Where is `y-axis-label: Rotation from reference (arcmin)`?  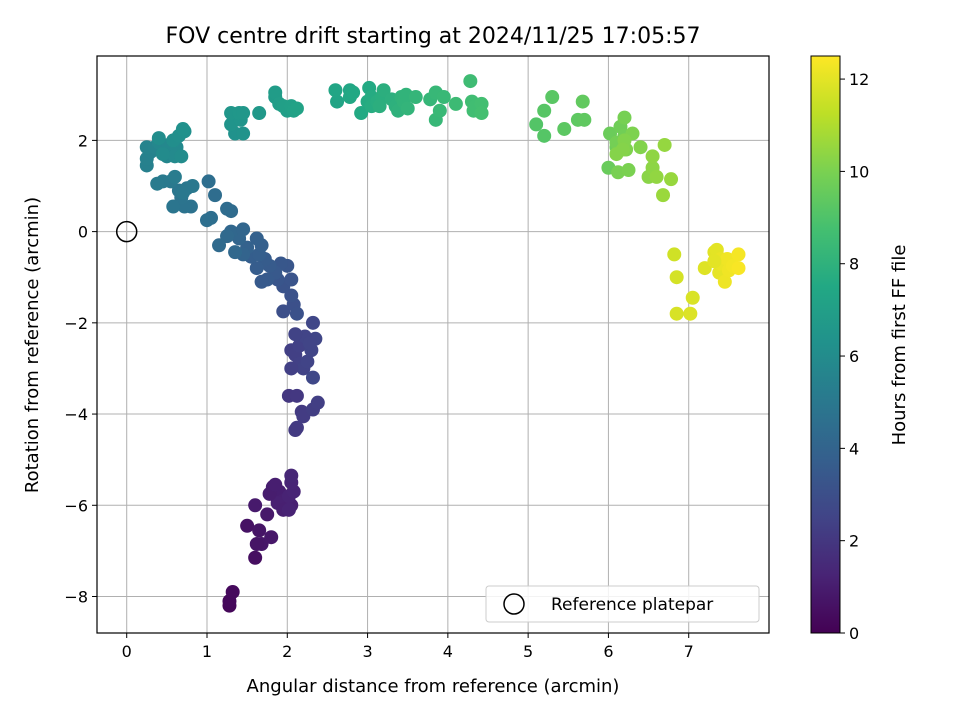 y-axis-label: Rotation from reference (arcmin) is located at coordinates (32, 345).